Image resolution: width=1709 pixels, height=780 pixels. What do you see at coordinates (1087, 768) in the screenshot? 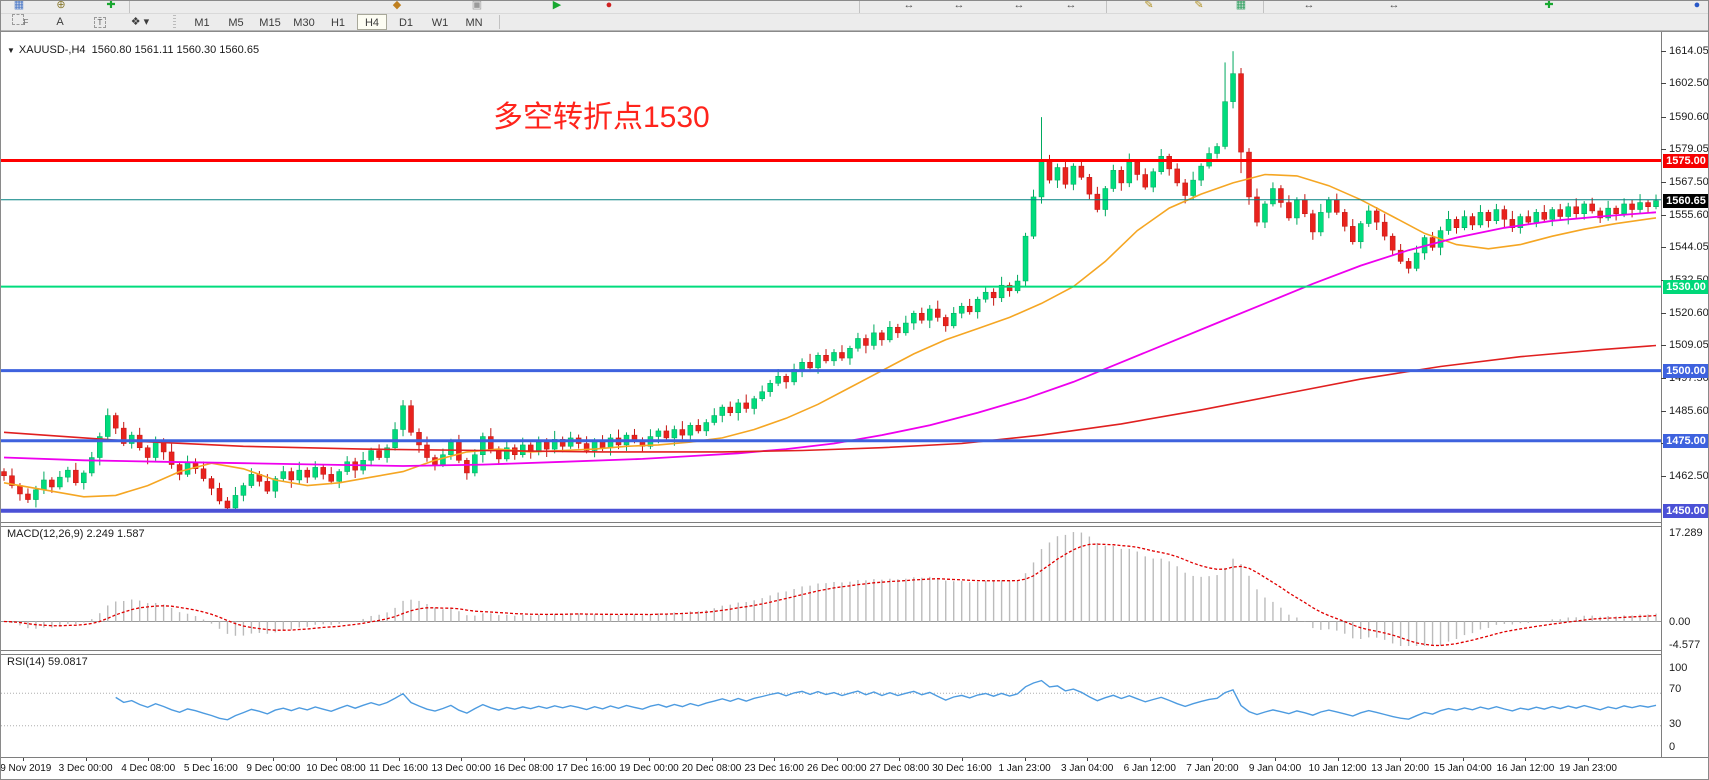
I see `time-axis-label: 3 Jan 04:00` at bounding box center [1087, 768].